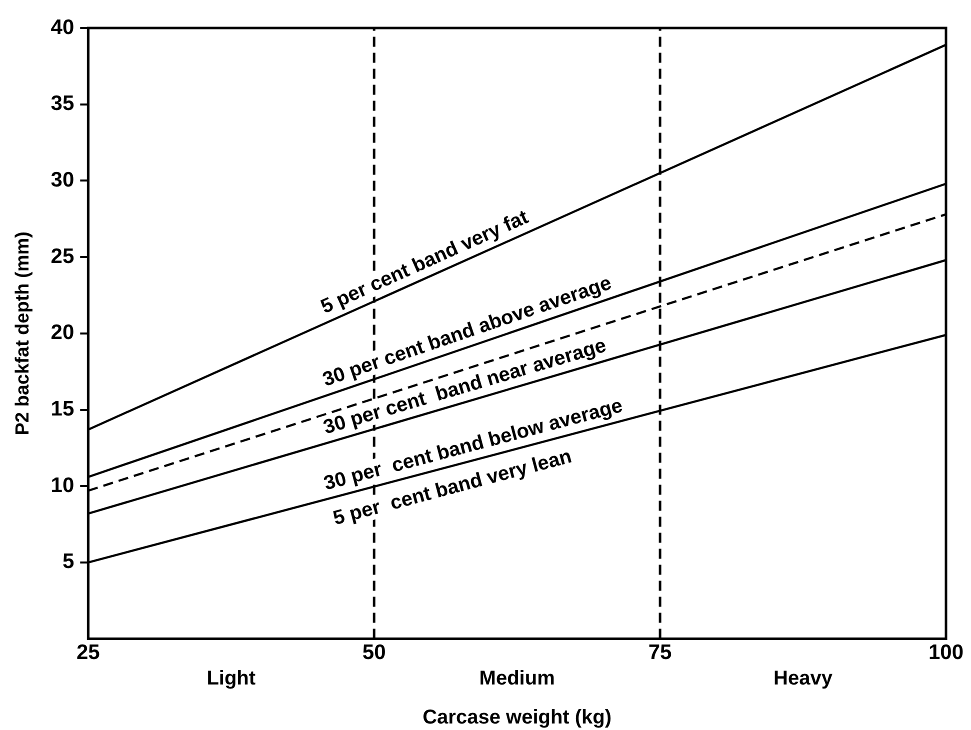 The image size is (971, 730). Describe the element at coordinates (68, 562) in the screenshot. I see `y-tick-label: 5` at that location.